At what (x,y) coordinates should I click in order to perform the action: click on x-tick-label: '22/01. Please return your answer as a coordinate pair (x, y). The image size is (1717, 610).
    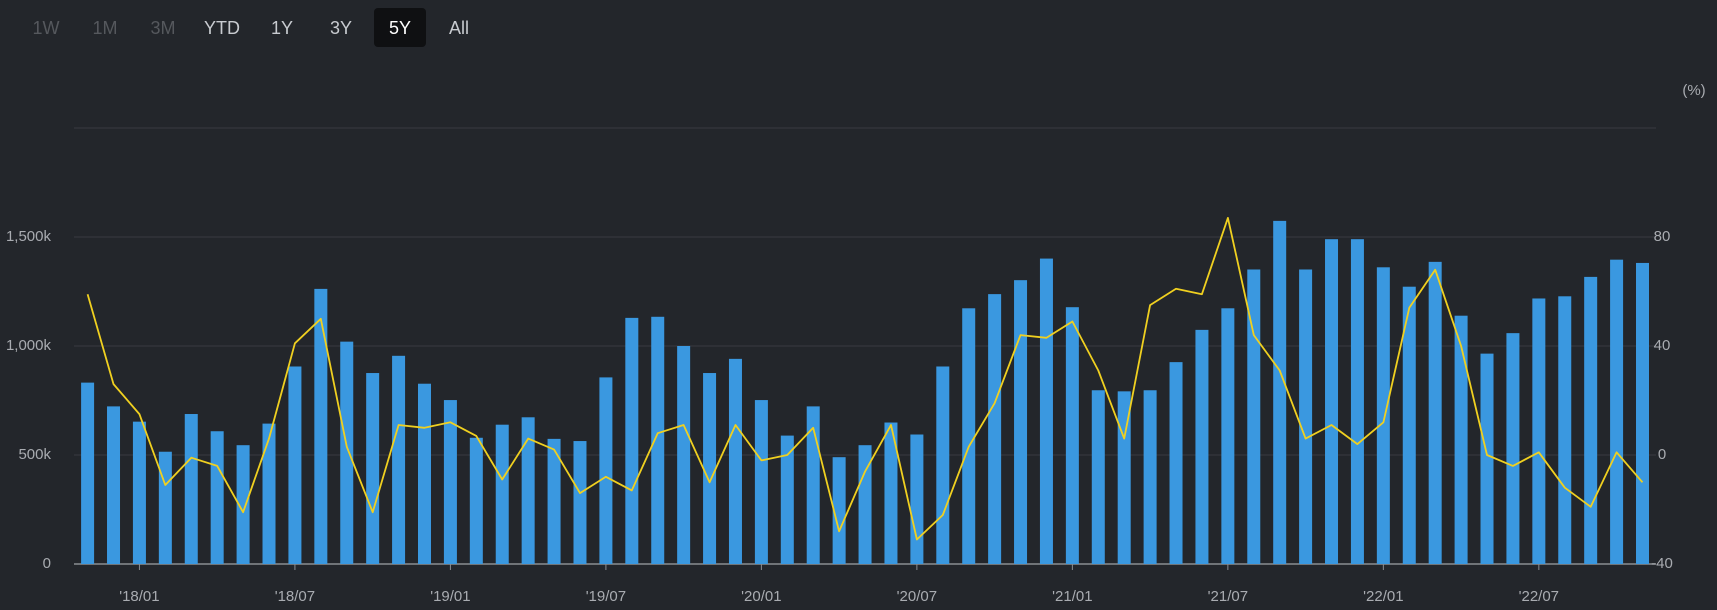
    Looking at the image, I should click on (1383, 596).